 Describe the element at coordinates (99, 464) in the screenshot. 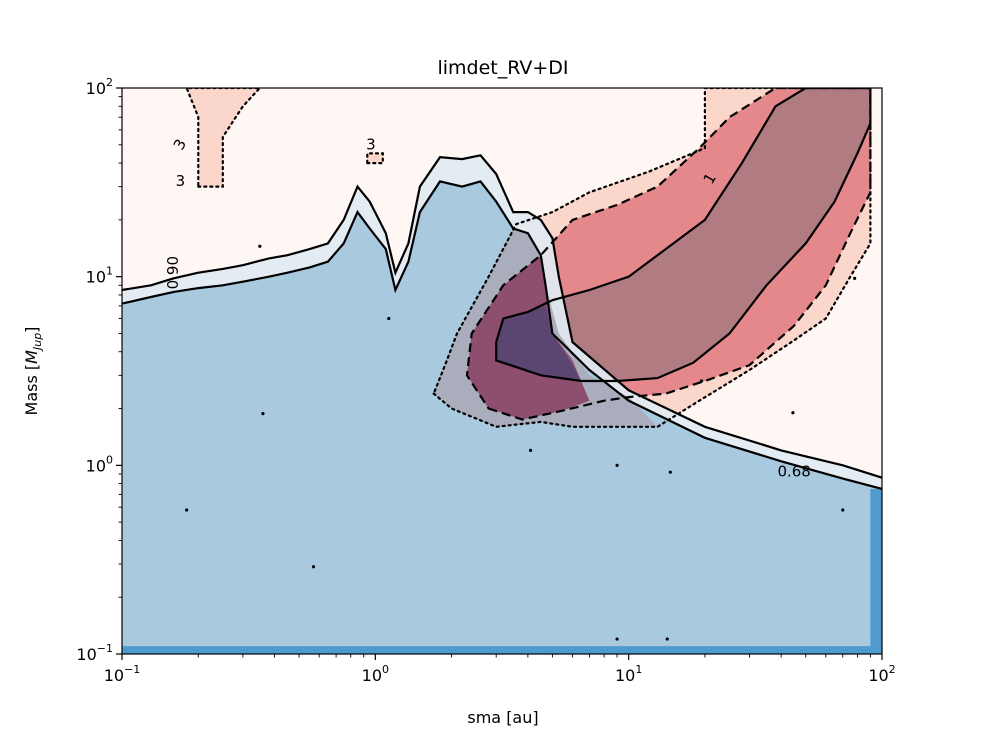

I see `y-tick-label-1: 10⁰` at that location.